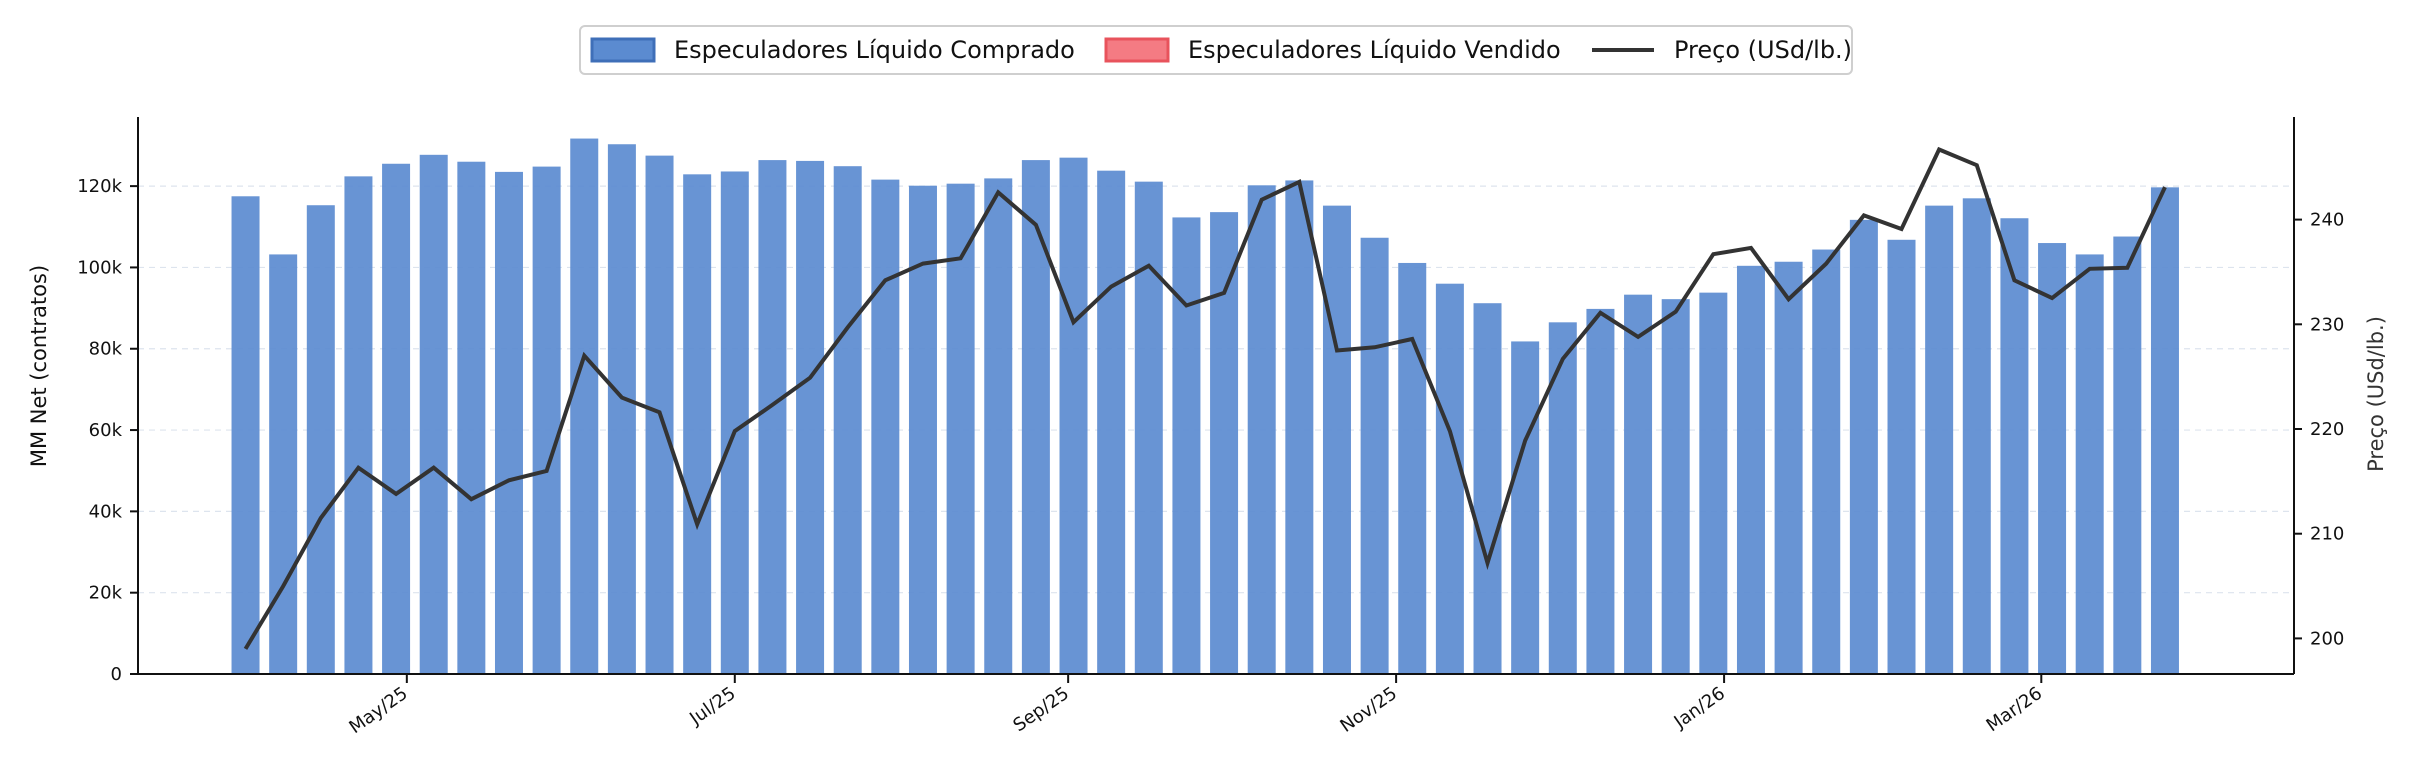  I want to click on left-tick-label: 40k, so click(106, 511).